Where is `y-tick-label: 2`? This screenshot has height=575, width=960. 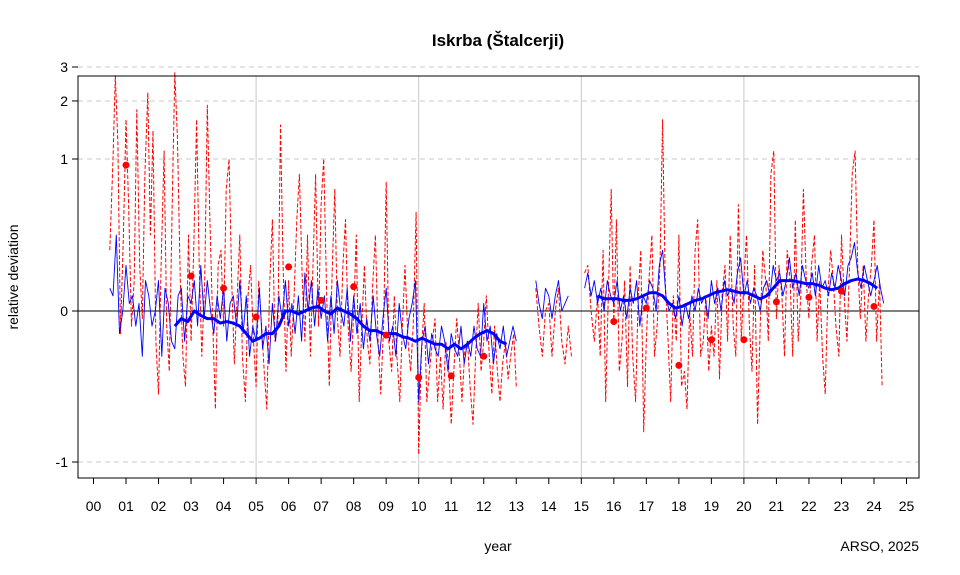 y-tick-label: 2 is located at coordinates (64, 101).